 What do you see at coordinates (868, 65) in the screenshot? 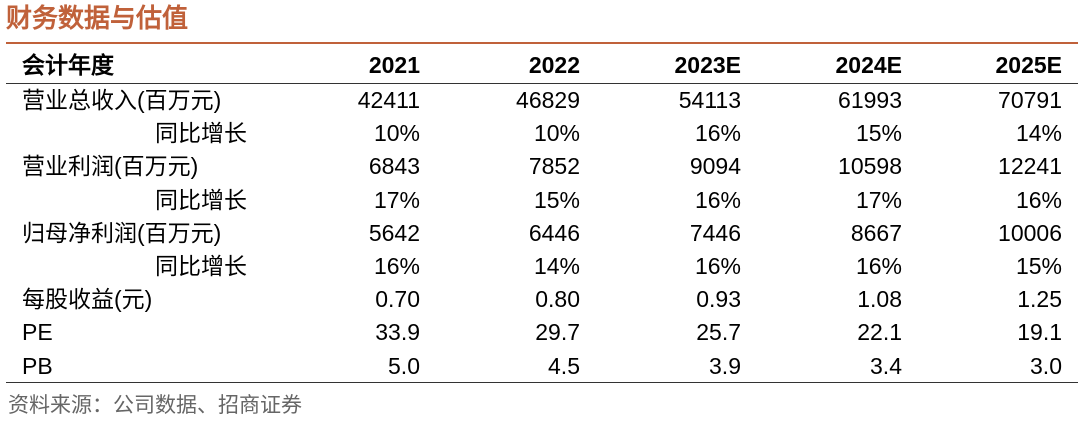
I see `header-cell: 2024E` at bounding box center [868, 65].